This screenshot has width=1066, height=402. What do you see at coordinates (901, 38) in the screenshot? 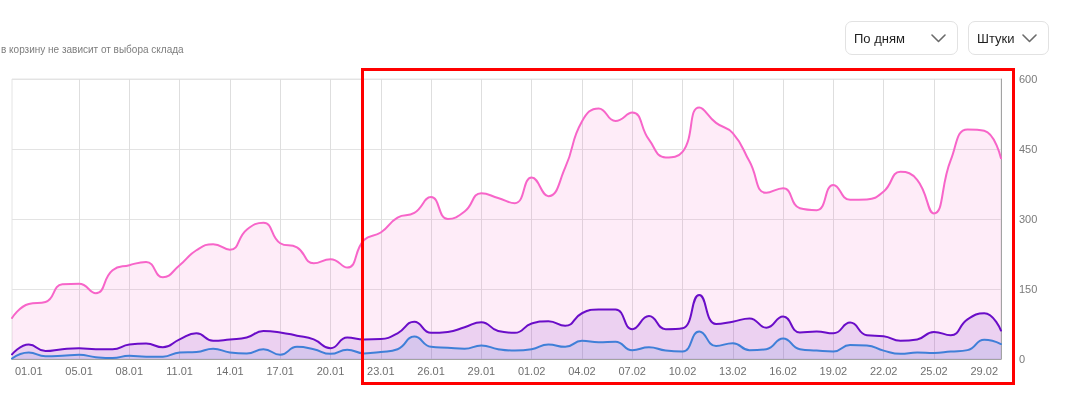
I see `dropdown: По дням` at bounding box center [901, 38].